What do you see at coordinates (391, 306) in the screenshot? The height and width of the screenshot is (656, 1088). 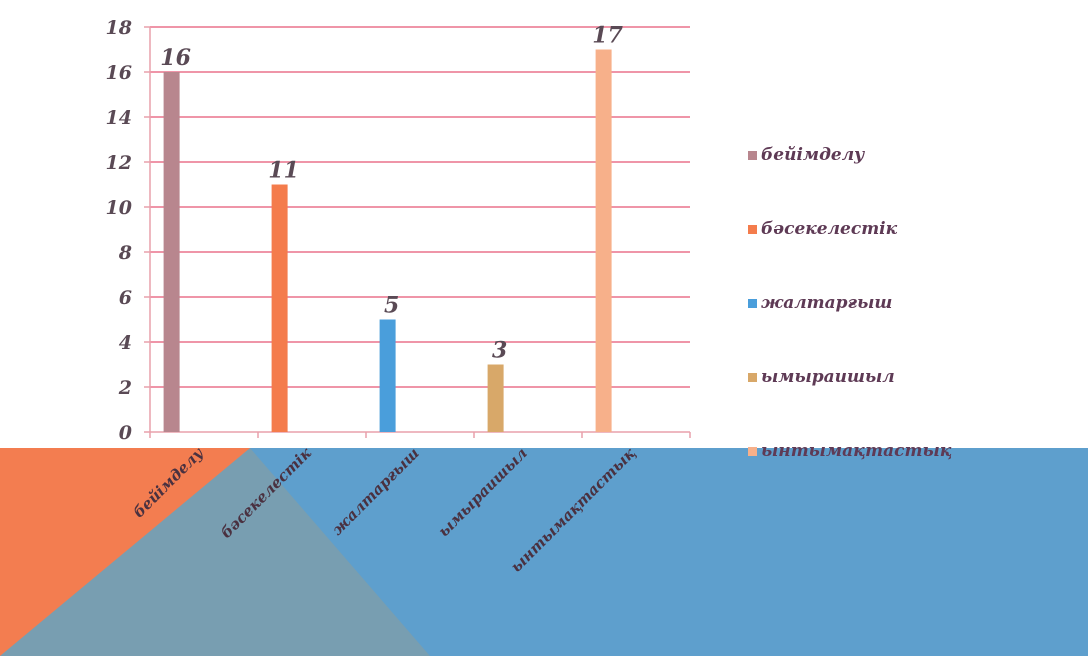 I see `data-label: 5` at bounding box center [391, 306].